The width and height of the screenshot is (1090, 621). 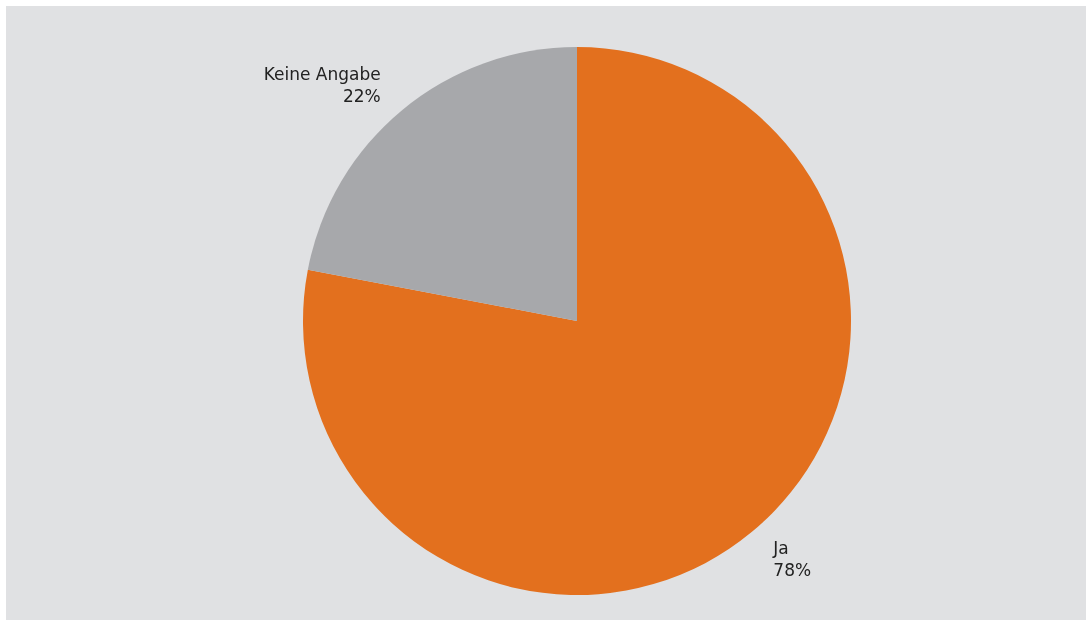 I want to click on data-label: 78%, so click(x=792, y=570).